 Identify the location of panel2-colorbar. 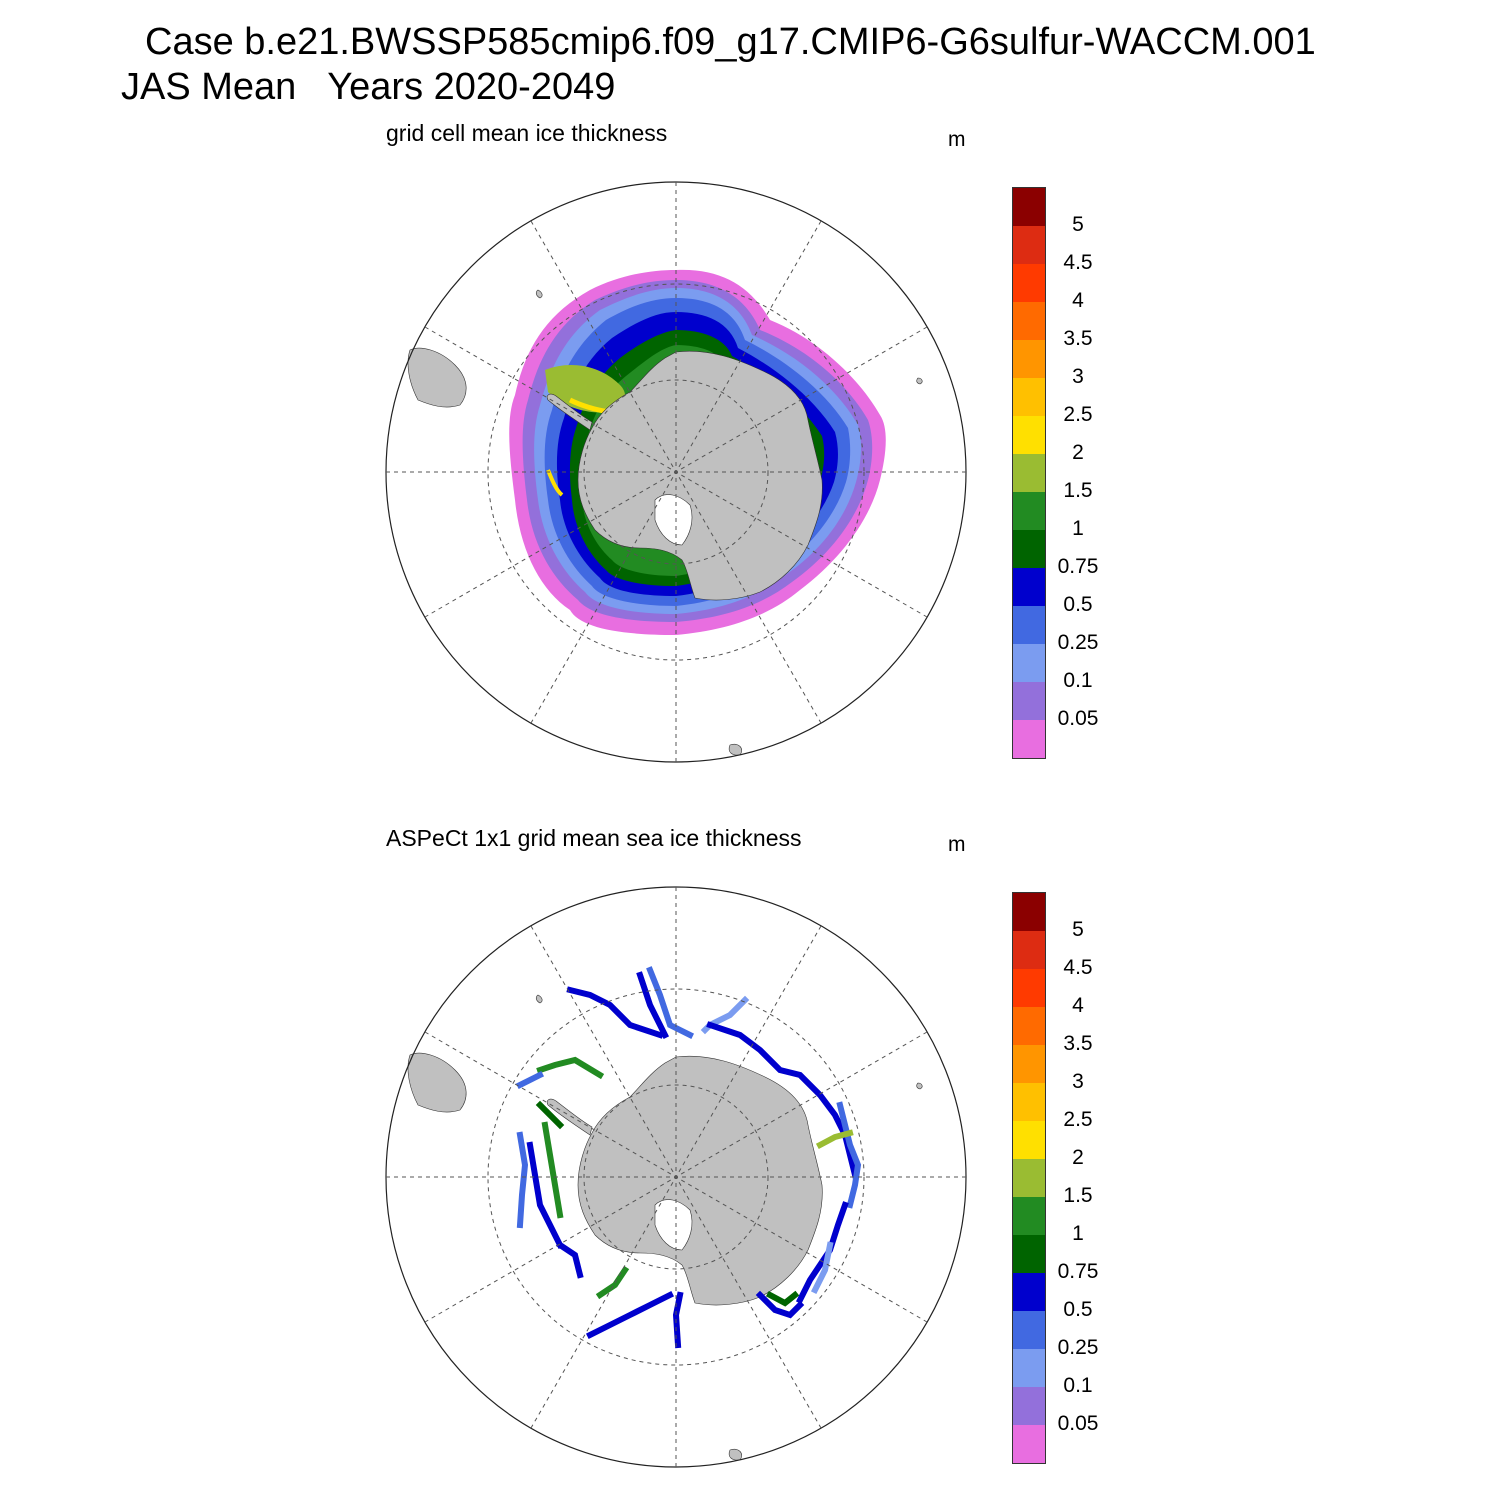
(1029, 1178).